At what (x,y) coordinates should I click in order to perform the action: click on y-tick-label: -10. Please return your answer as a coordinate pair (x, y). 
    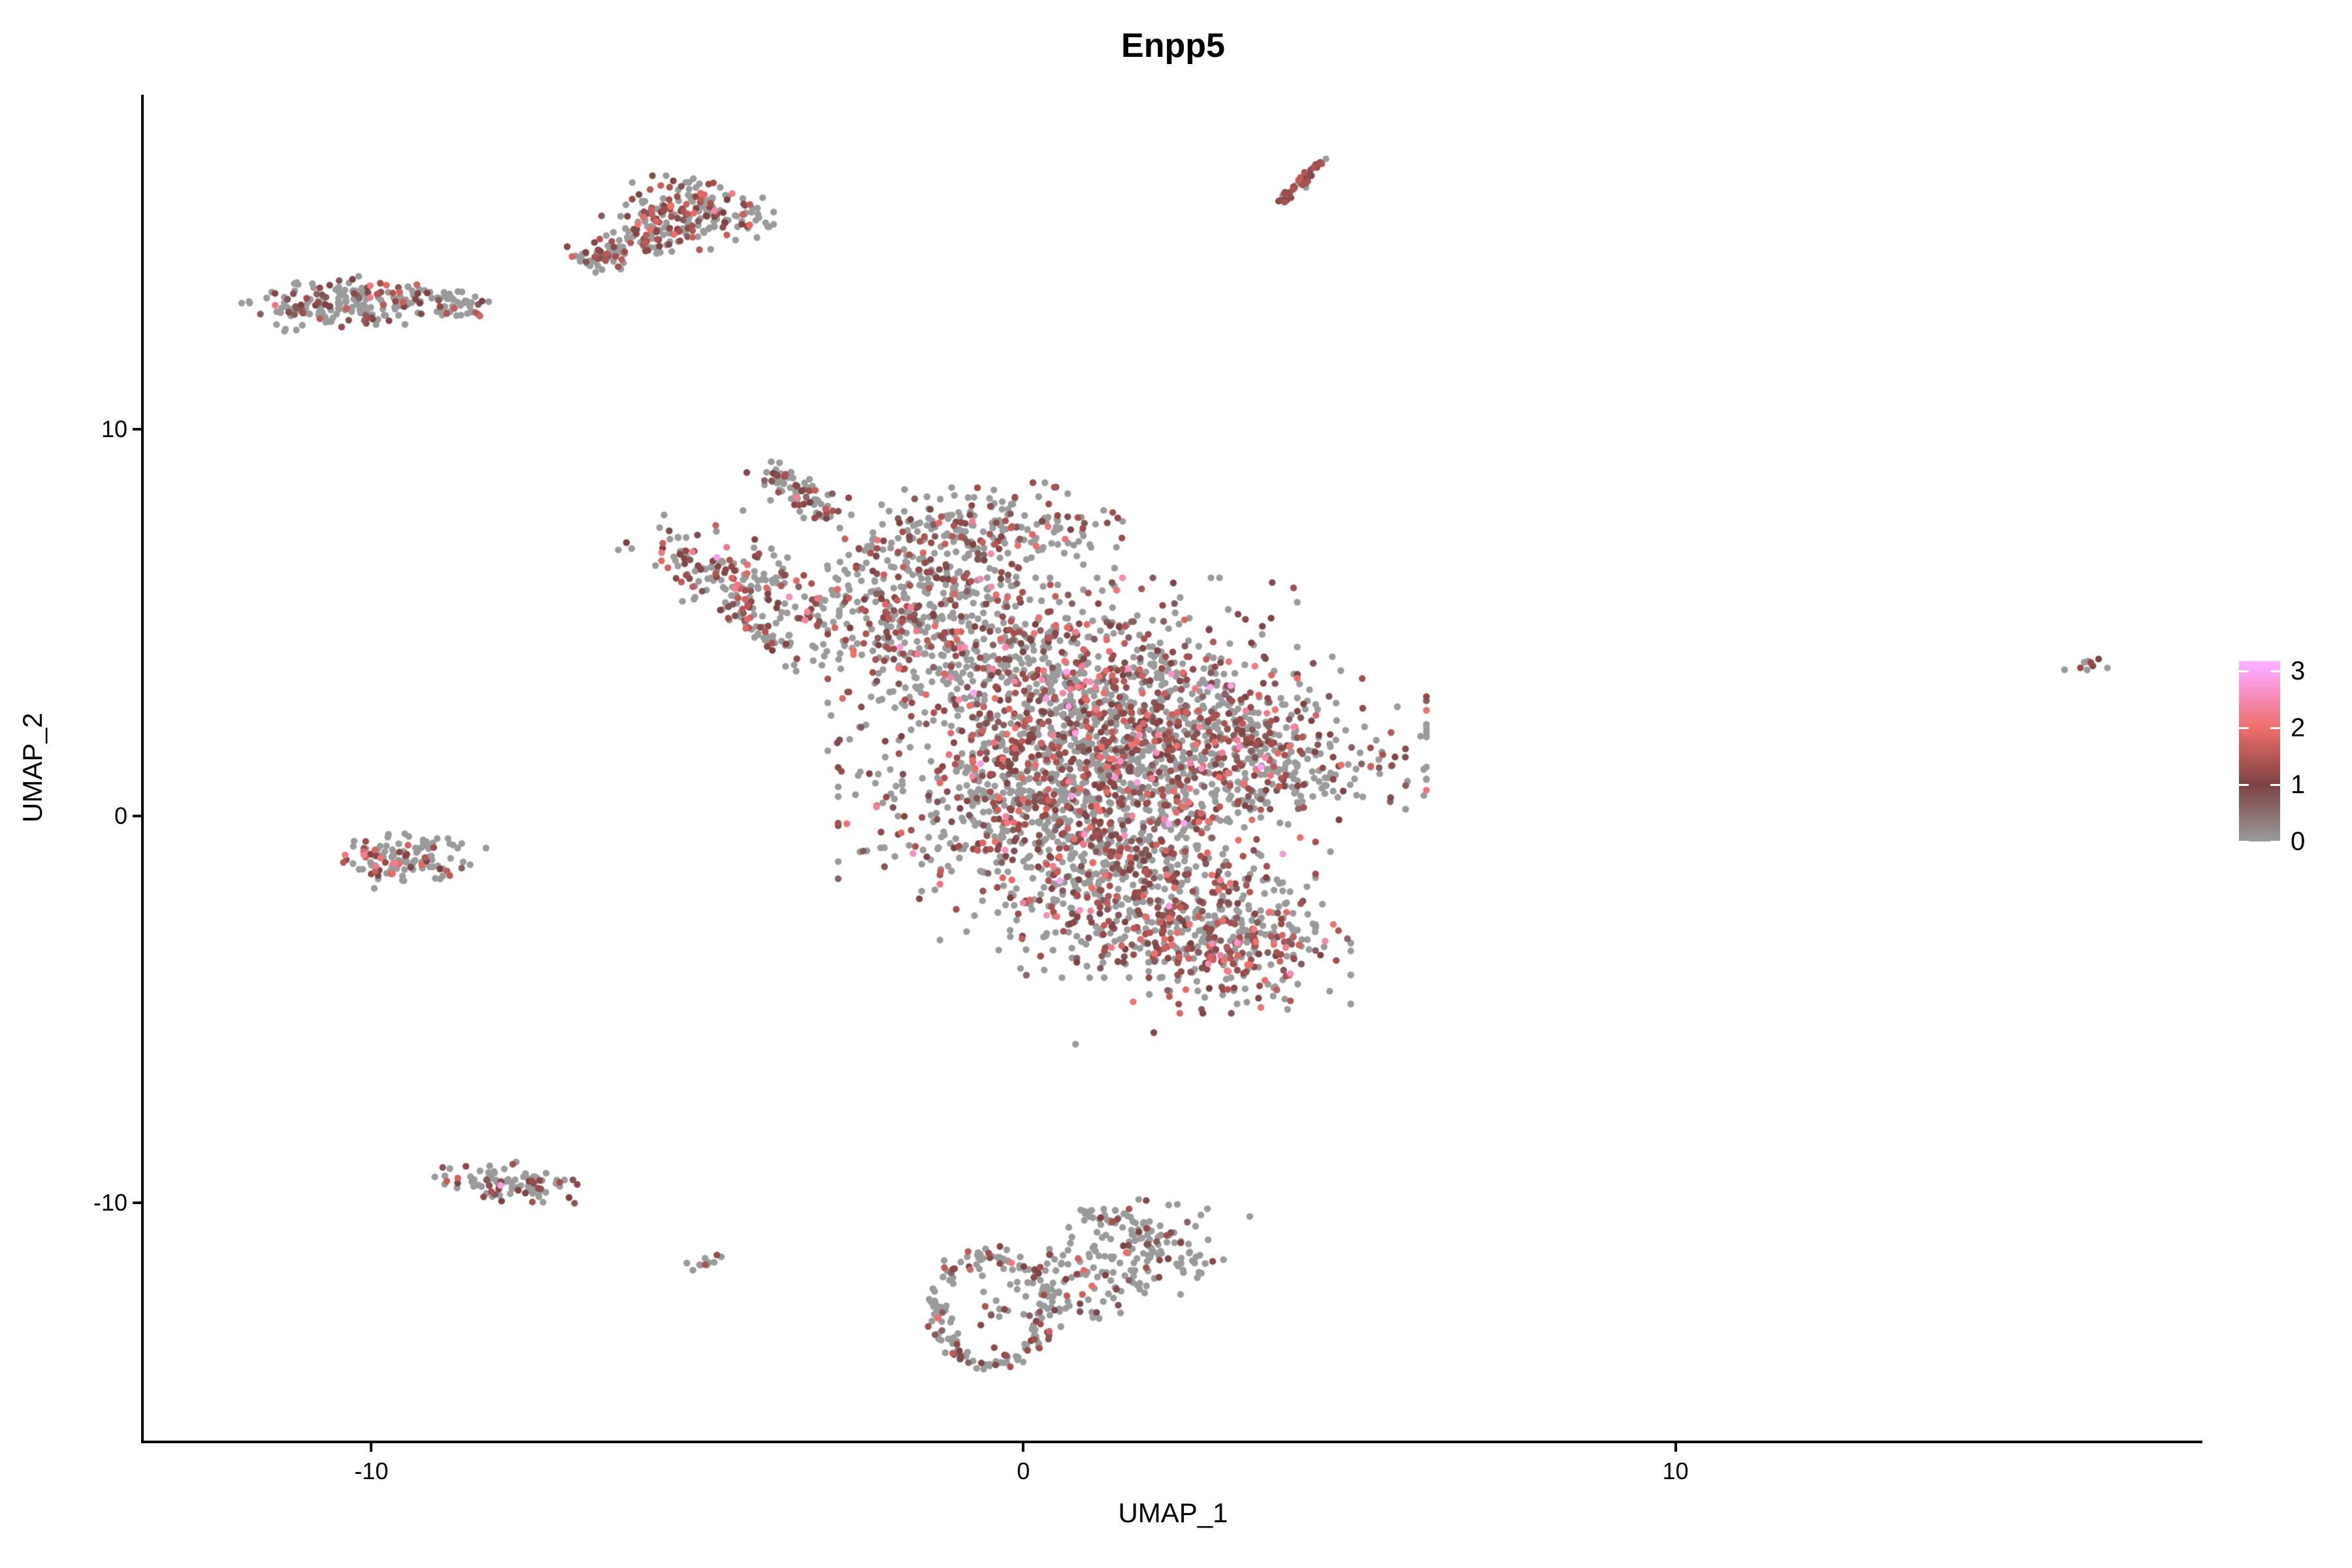
    Looking at the image, I should click on (110, 1202).